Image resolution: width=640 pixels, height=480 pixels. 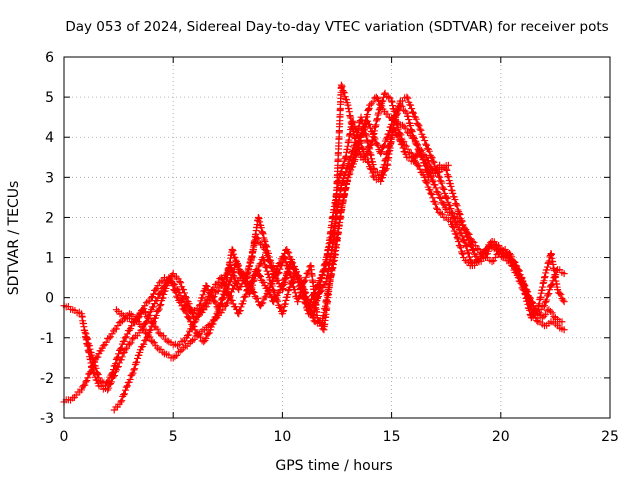 I want to click on y-tick-label: 4, so click(x=49, y=138).